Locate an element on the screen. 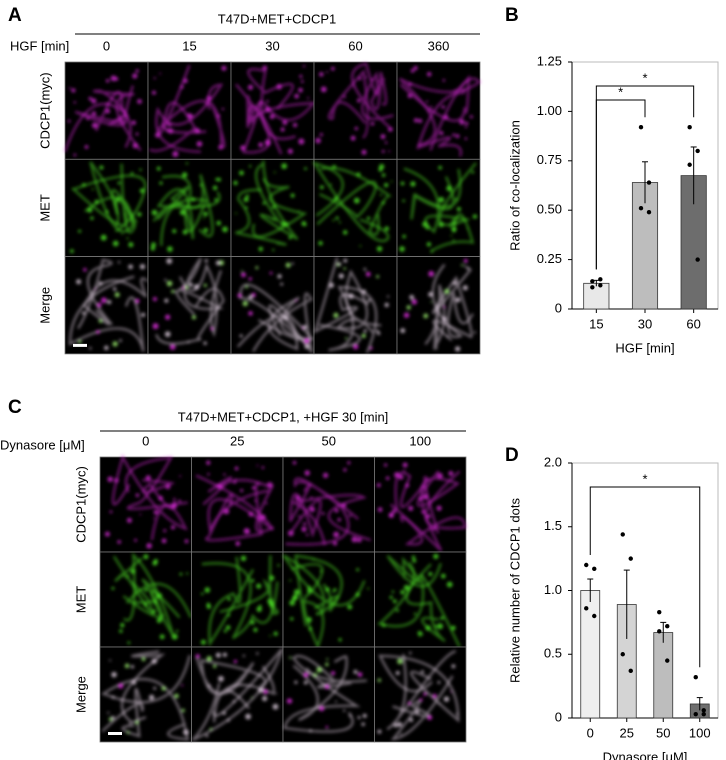  axis-title: HGF [min] is located at coordinates (39, 45).